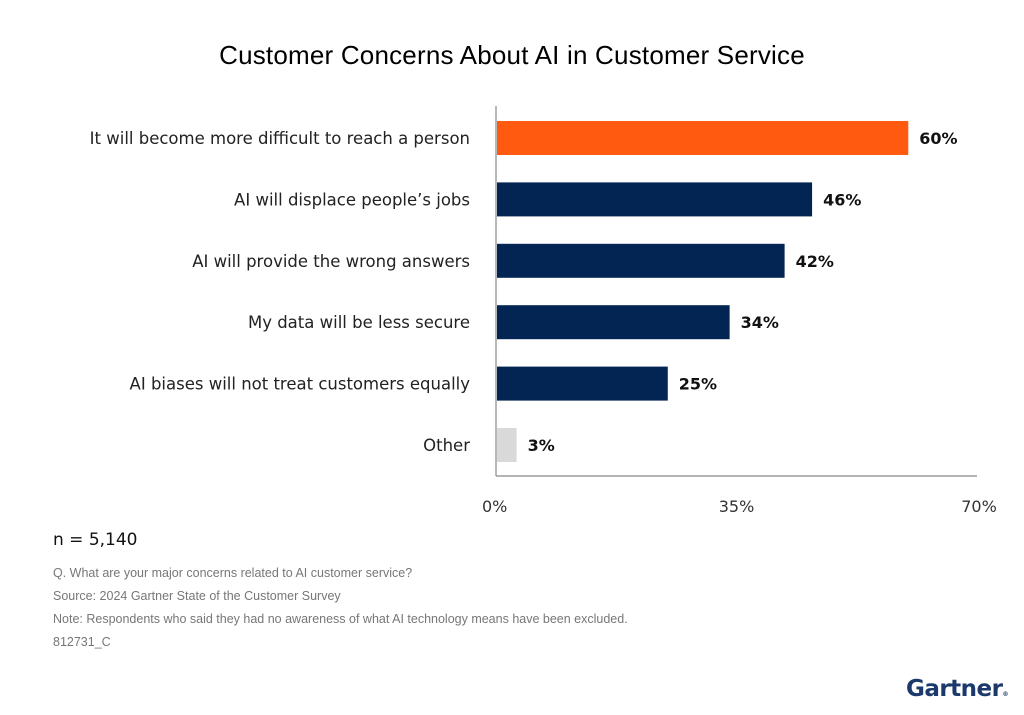 This screenshot has width=1024, height=715. Describe the element at coordinates (938, 138) in the screenshot. I see `value-label: 60%` at that location.